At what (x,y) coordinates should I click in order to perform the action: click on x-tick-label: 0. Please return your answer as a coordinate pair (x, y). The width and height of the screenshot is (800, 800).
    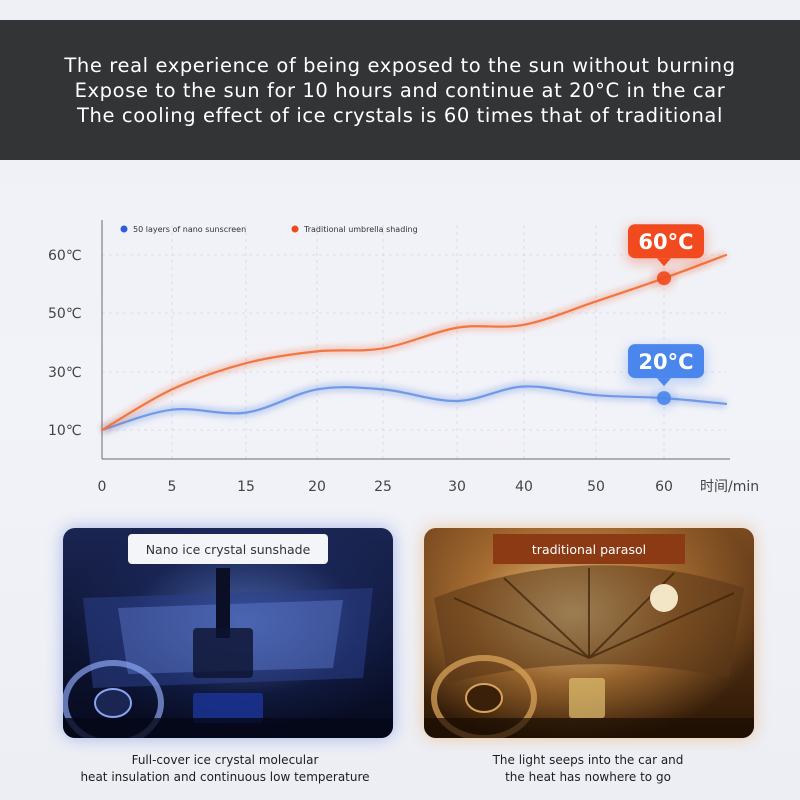
    Looking at the image, I should click on (102, 487).